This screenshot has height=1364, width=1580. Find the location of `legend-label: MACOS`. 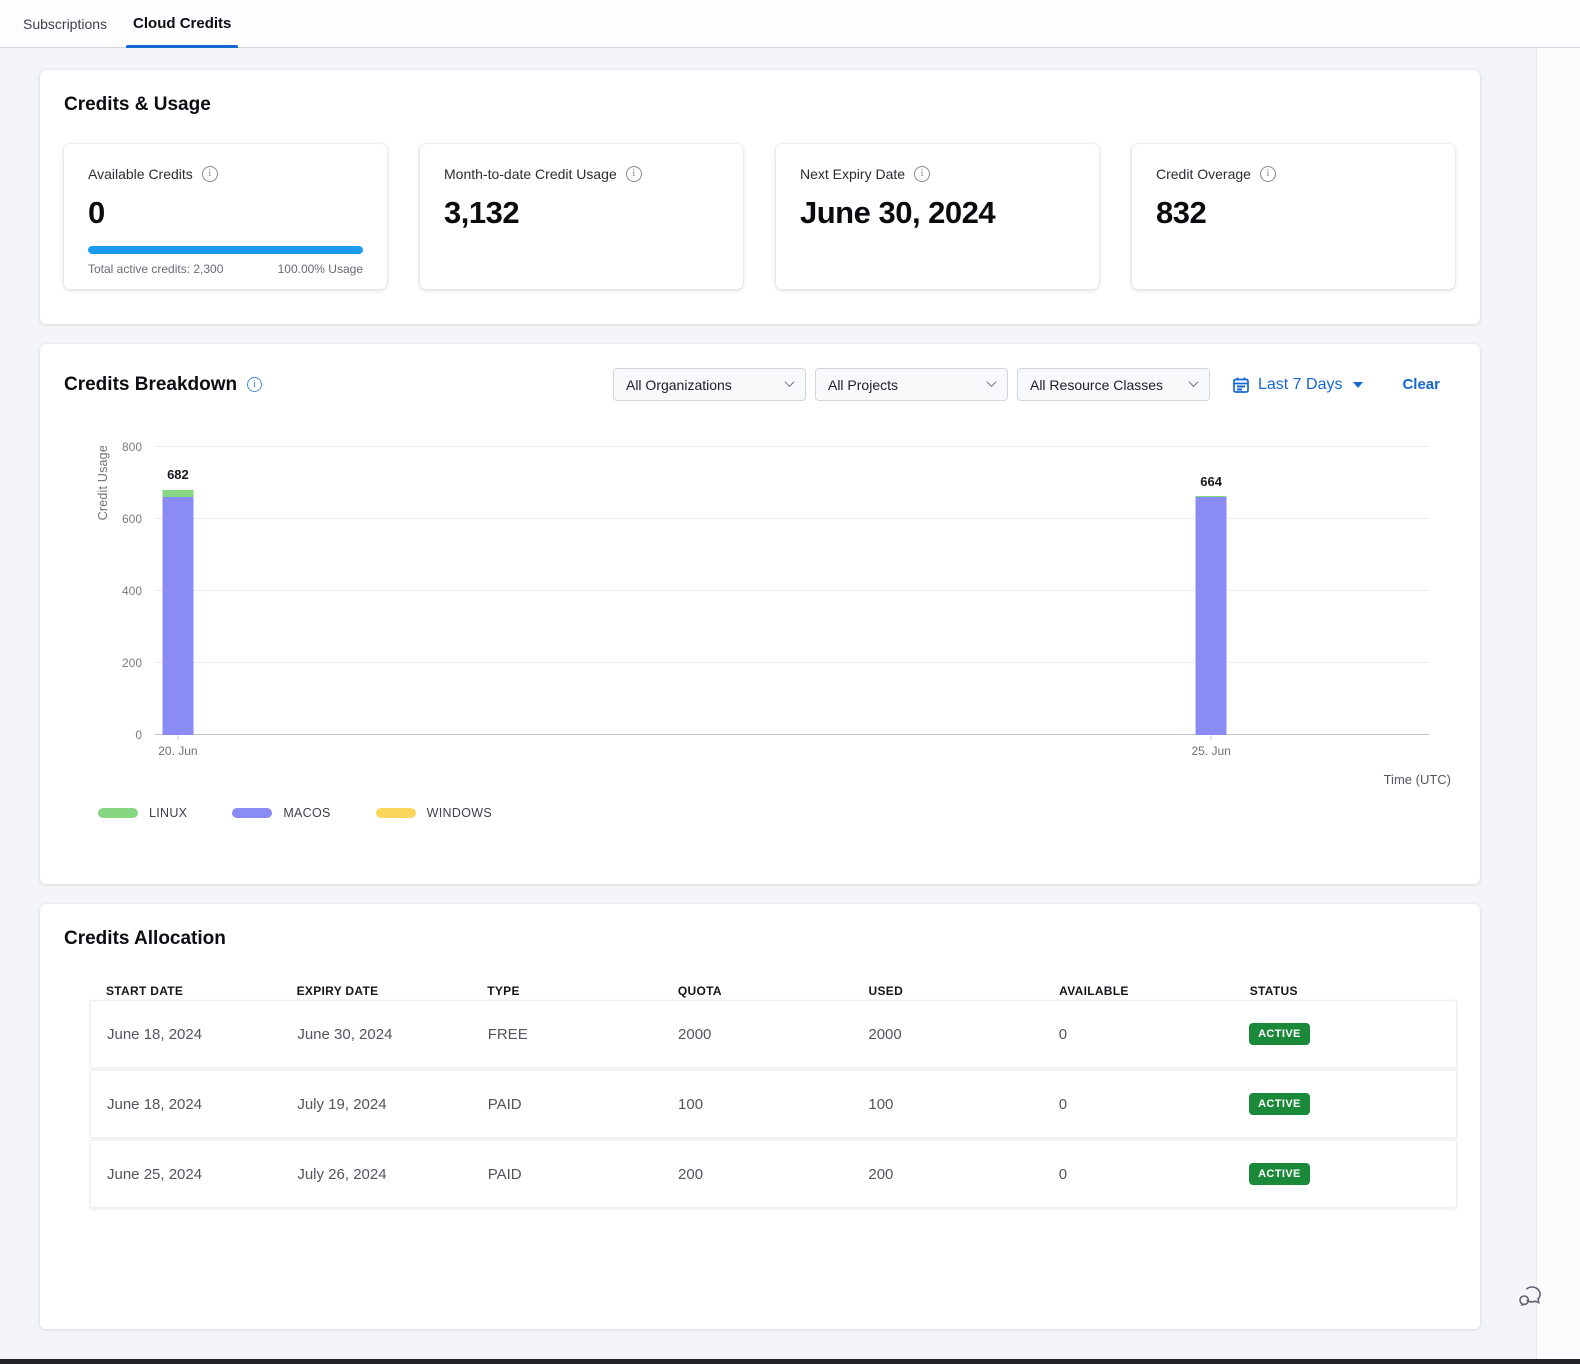

legend-label: MACOS is located at coordinates (307, 813).